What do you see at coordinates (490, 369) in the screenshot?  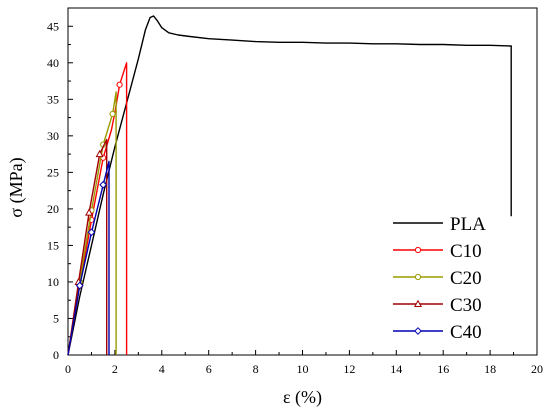 I see `x-tick-label: 18` at bounding box center [490, 369].